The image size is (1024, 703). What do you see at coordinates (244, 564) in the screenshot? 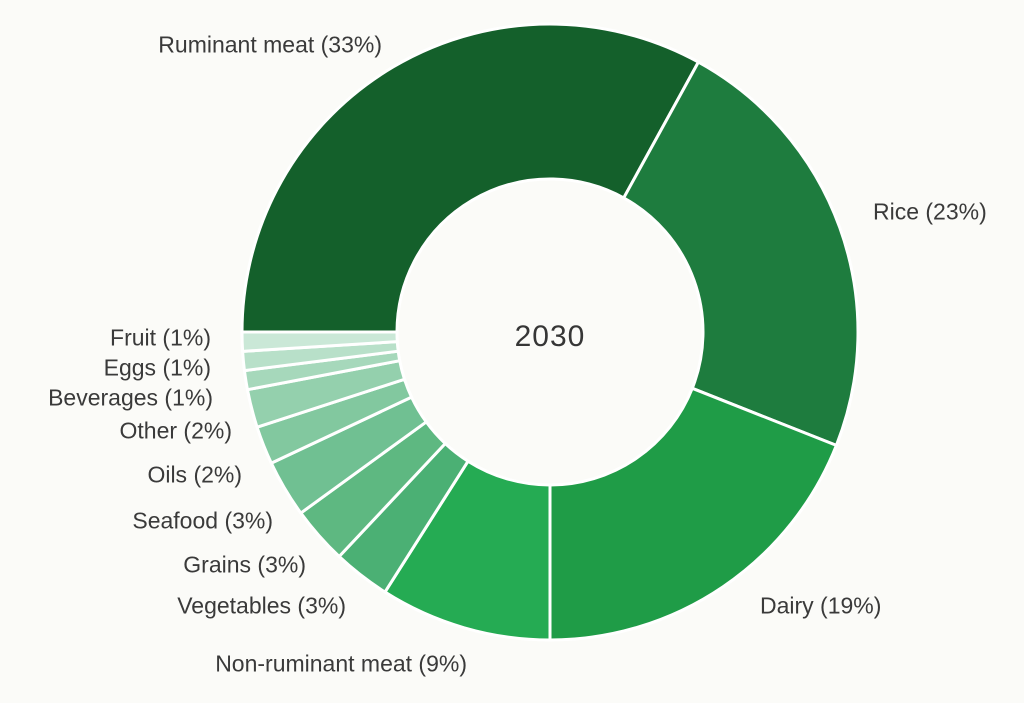
I see `segment-label-grains: Grains (3%)` at bounding box center [244, 564].